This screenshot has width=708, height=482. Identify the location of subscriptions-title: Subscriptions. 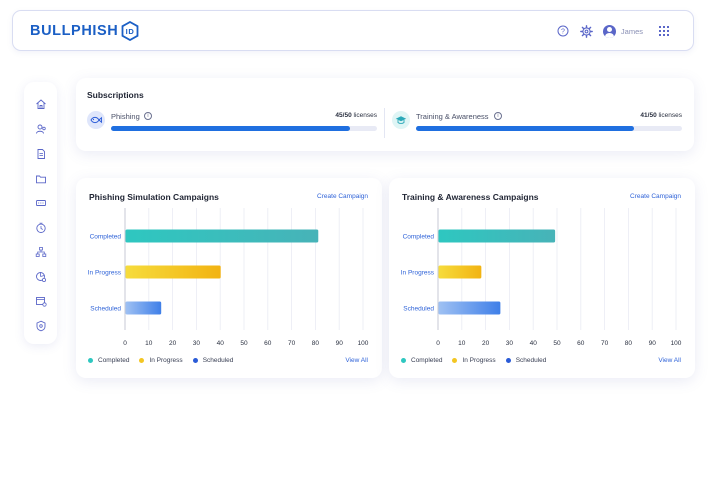
(115, 95).